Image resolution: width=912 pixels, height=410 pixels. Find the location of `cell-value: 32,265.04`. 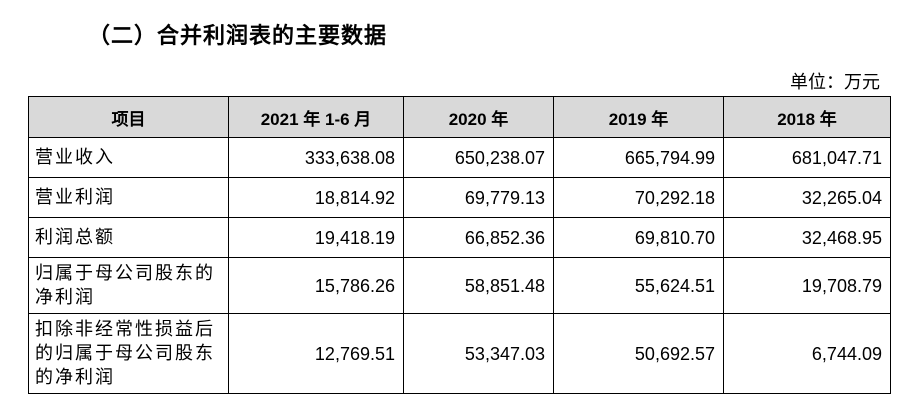

cell-value: 32,265.04 is located at coordinates (807, 197).